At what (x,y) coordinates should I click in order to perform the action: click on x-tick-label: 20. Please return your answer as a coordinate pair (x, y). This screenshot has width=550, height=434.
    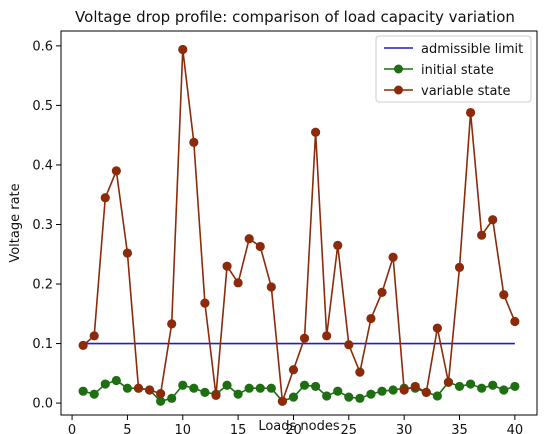
    Looking at the image, I should click on (293, 428).